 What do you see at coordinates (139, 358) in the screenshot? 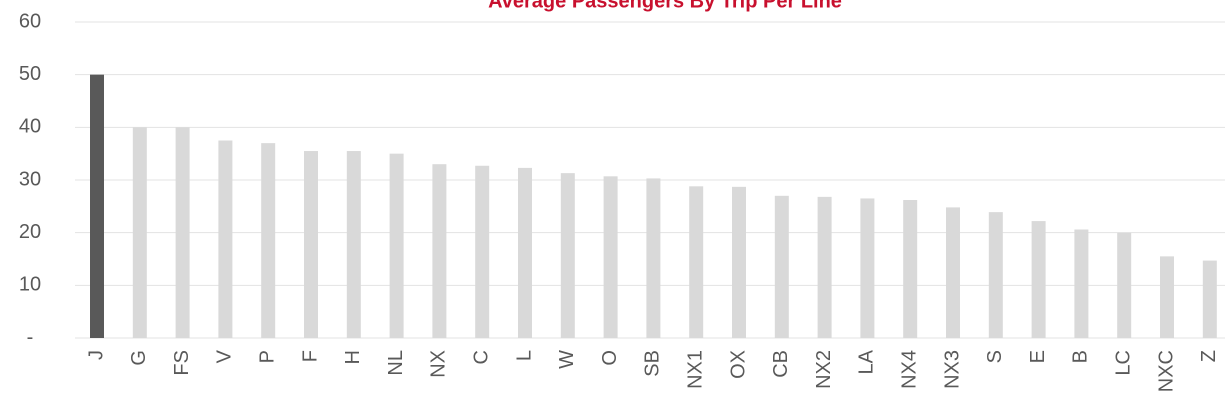
I see `x-tick-label: G` at bounding box center [139, 358].